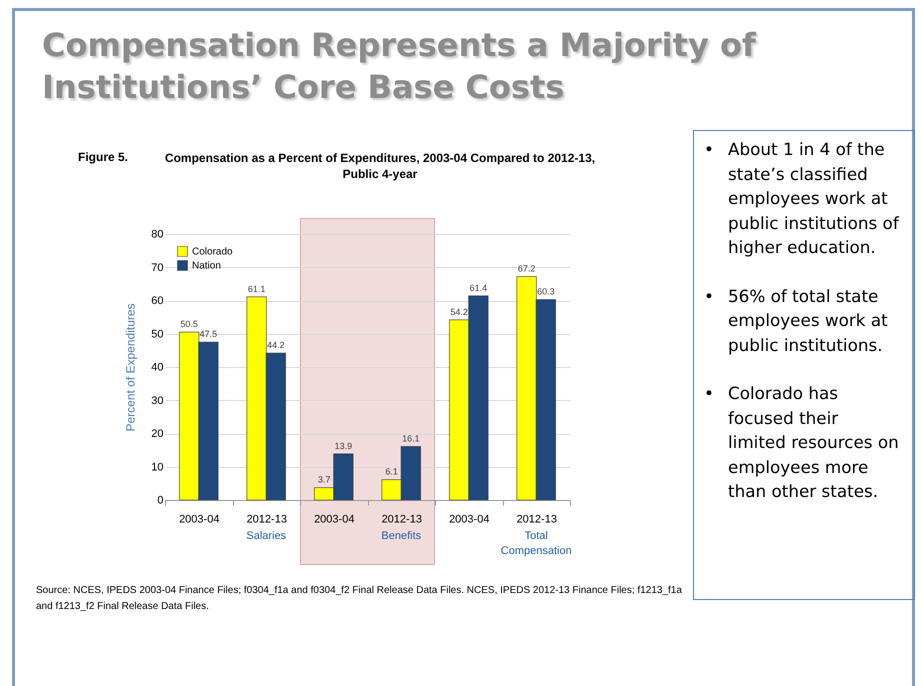 The image size is (921, 686). What do you see at coordinates (536, 543) in the screenshot?
I see `text: Total Compensation` at bounding box center [536, 543].